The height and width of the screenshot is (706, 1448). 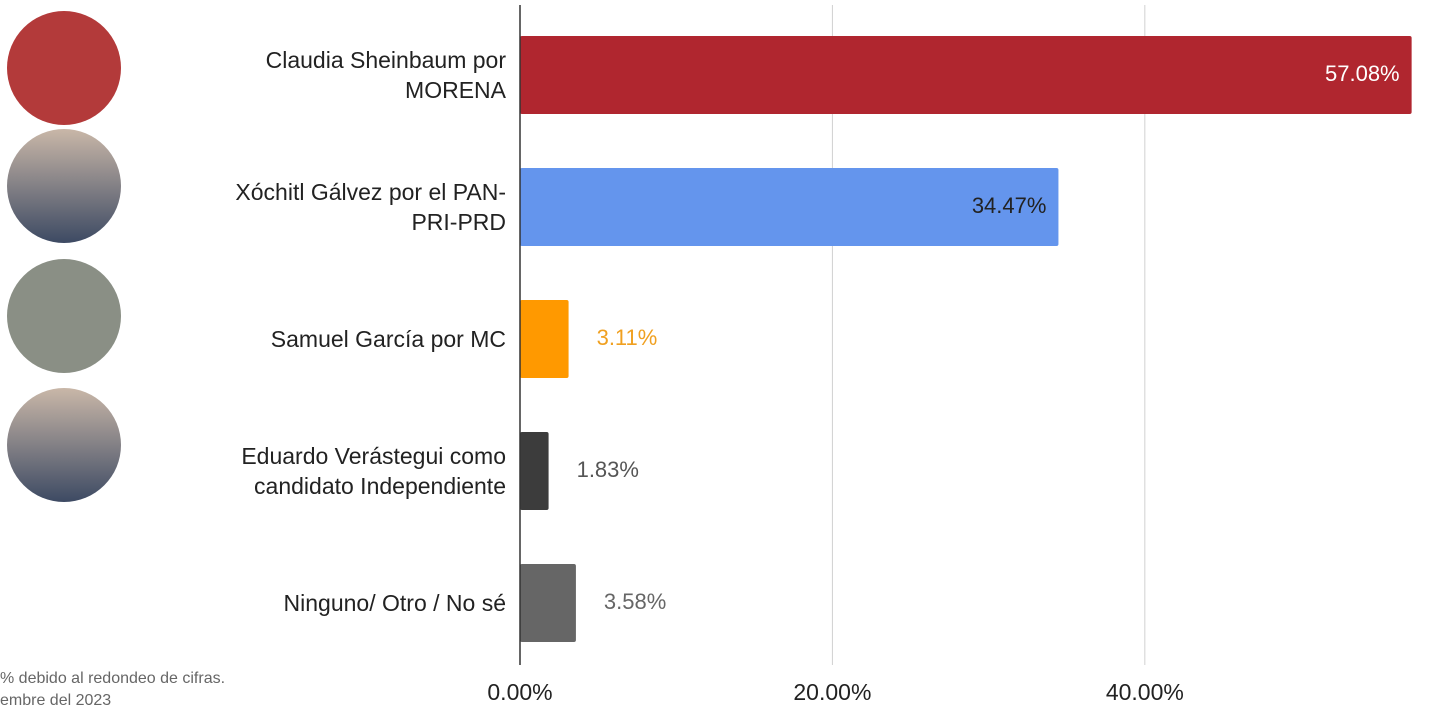 What do you see at coordinates (388, 339) in the screenshot?
I see `category-label: Samuel García por MC` at bounding box center [388, 339].